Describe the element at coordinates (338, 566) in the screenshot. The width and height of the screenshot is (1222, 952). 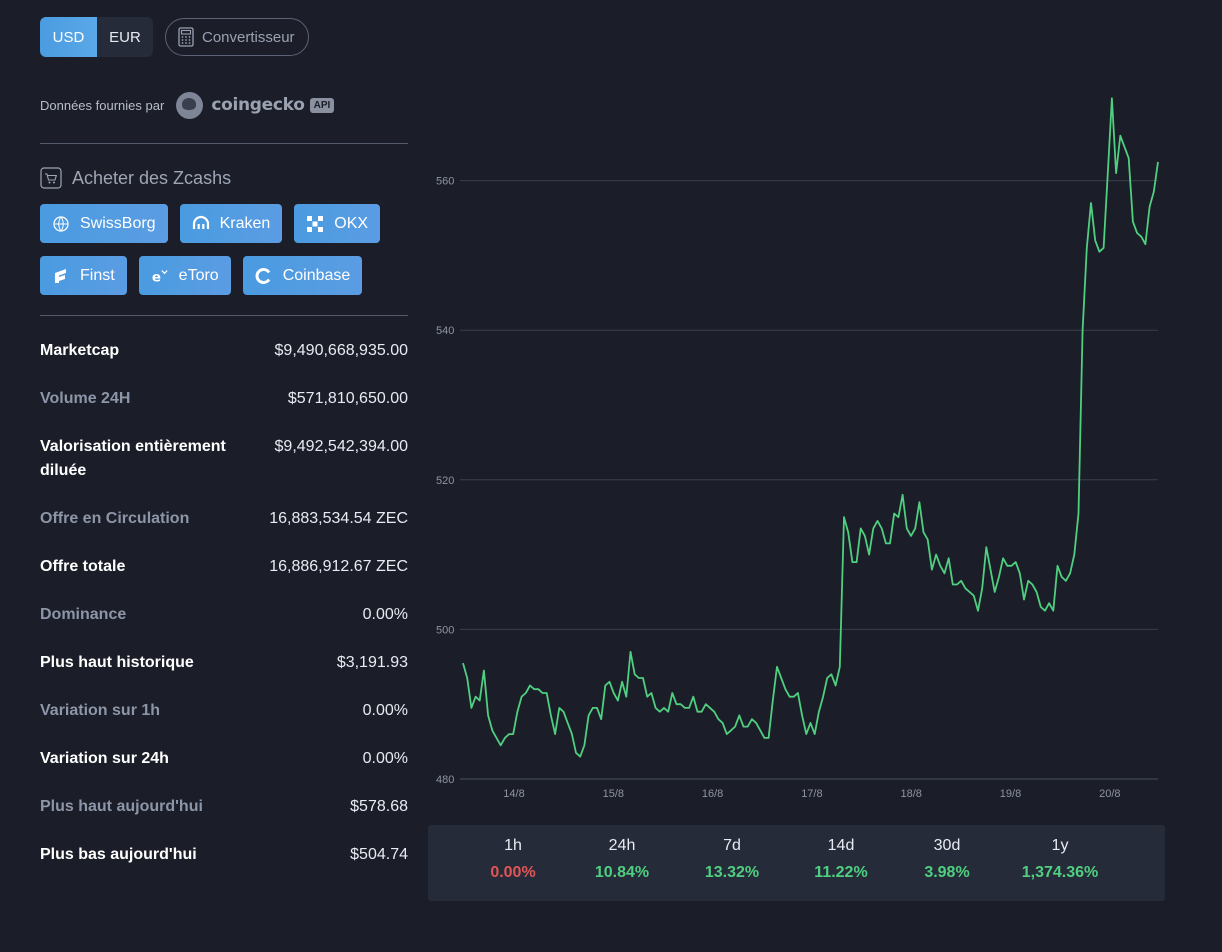
I see `stat-value: 16,886,912.67 ZEC` at that location.